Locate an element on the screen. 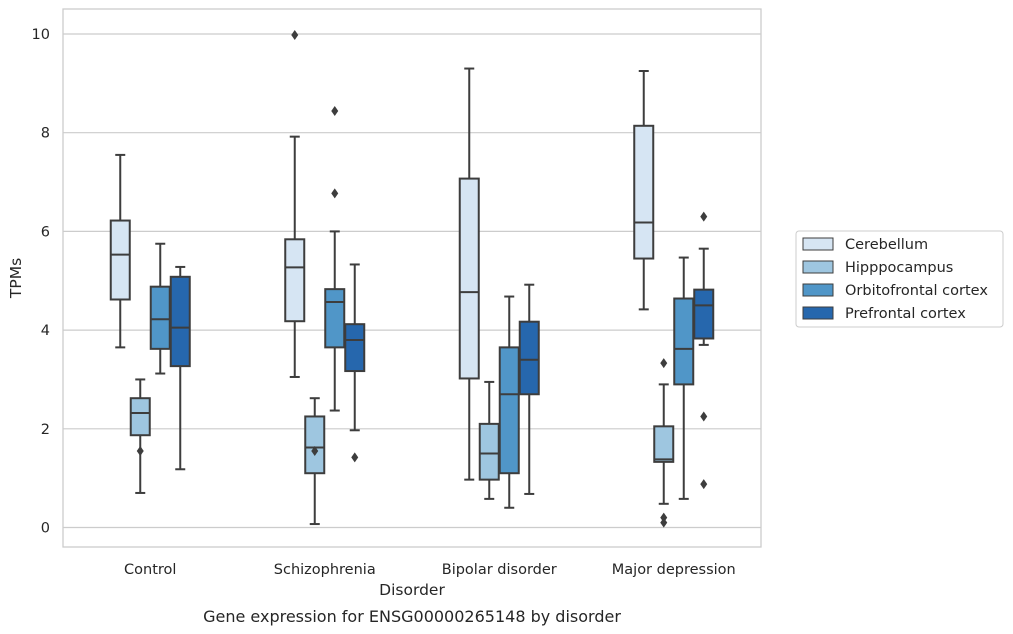 This screenshot has width=1013, height=634. x-tick-label: Schizophrenia is located at coordinates (325, 570).